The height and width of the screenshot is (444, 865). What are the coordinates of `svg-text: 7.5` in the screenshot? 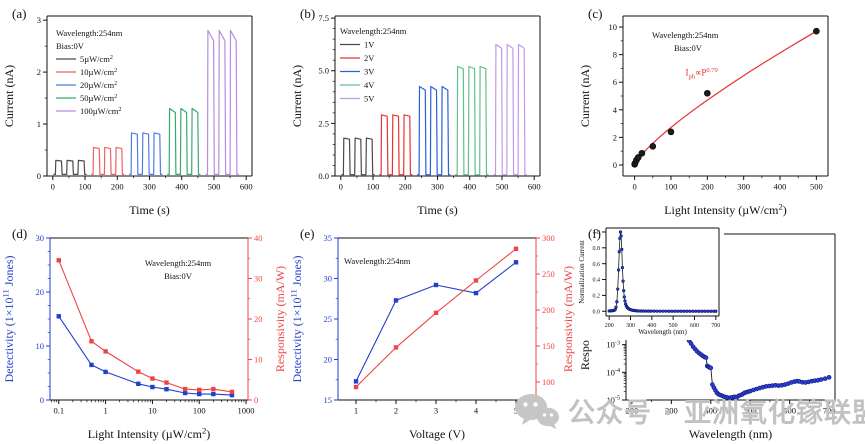 It's located at (323, 18).